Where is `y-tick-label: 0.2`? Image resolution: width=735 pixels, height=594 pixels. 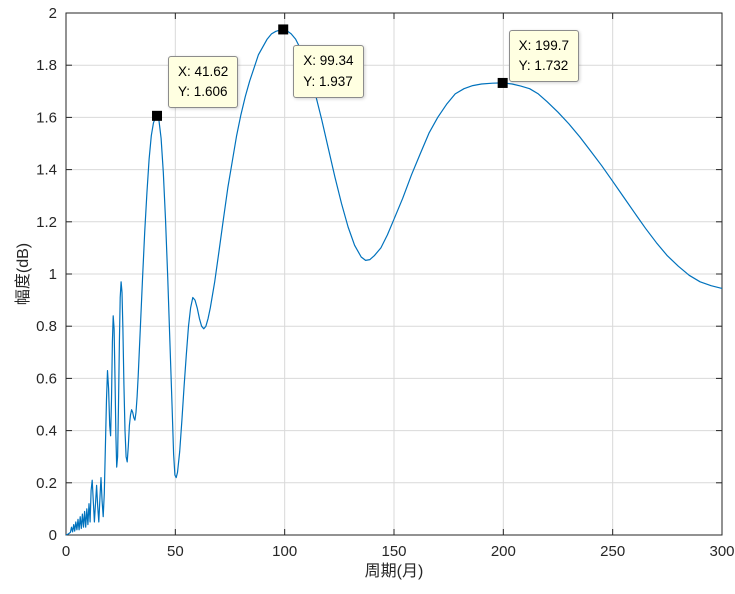 y-tick-label: 0.2 is located at coordinates (46, 483).